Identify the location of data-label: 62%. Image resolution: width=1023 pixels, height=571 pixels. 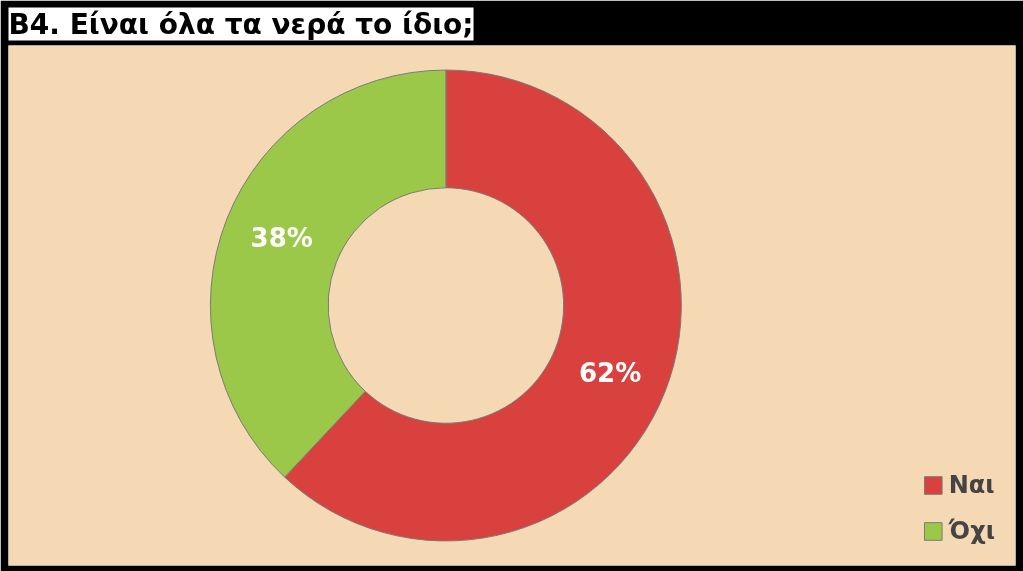
(610, 372).